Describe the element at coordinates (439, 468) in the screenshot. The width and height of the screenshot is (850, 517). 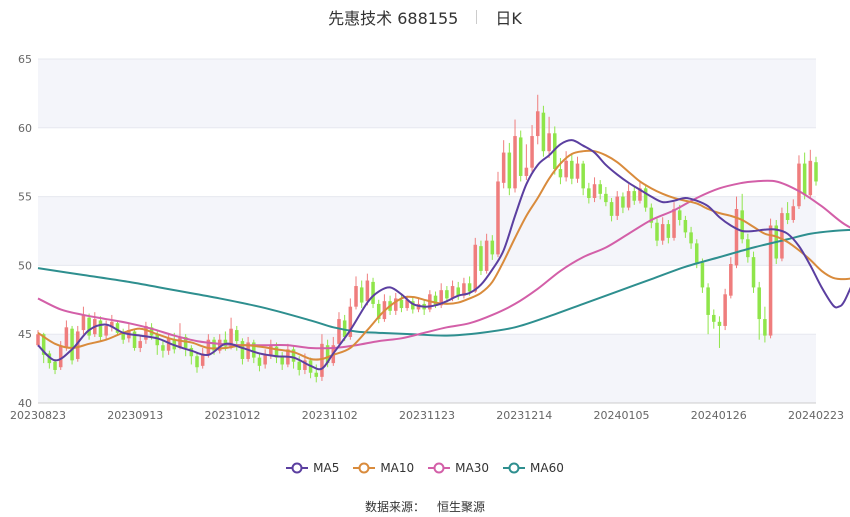
I see `legend-ma30-icon` at that location.